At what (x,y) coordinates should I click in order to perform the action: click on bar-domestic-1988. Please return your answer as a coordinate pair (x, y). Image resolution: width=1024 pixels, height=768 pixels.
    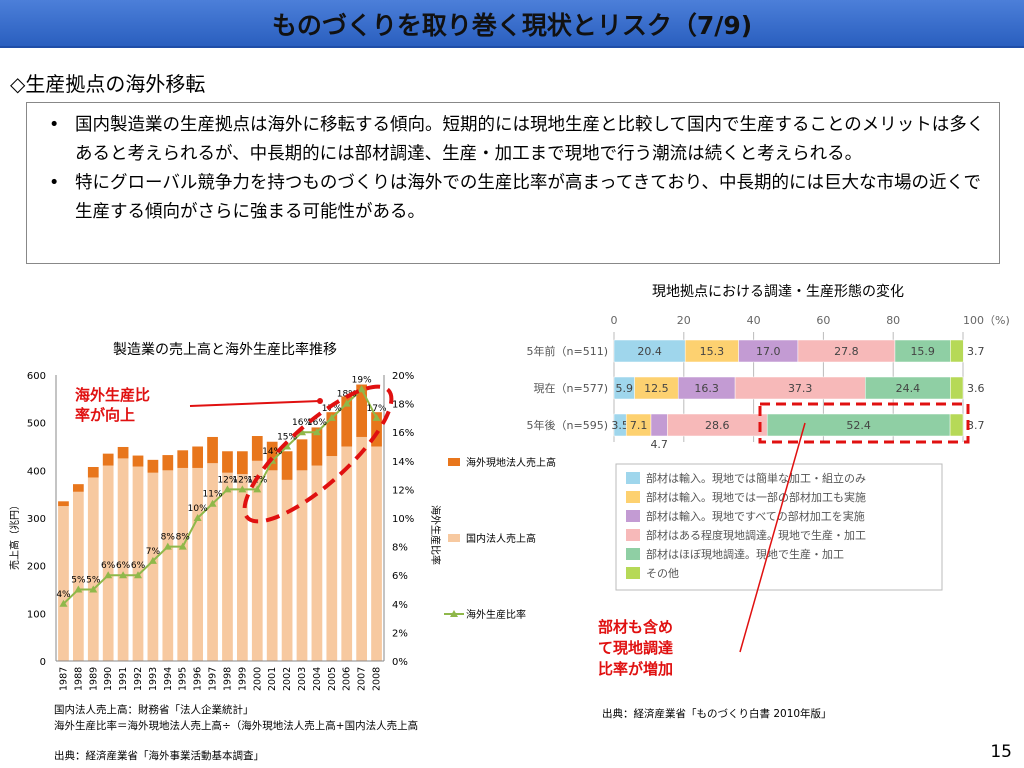
    Looking at the image, I should click on (78, 576).